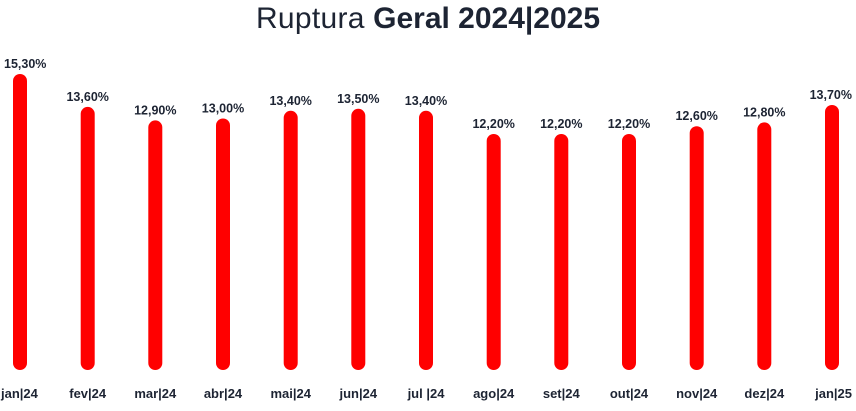 The image size is (856, 411). What do you see at coordinates (310, 18) in the screenshot?
I see `chart-title-light: Ruptura` at bounding box center [310, 18].